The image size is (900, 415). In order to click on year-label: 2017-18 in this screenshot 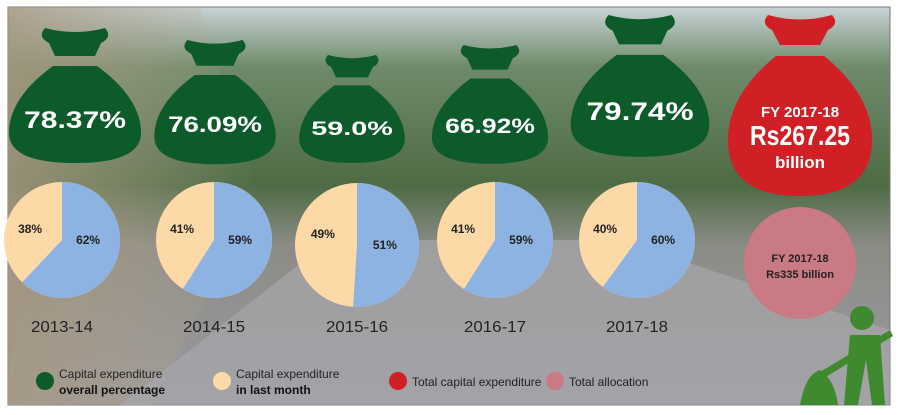, I will do `click(637, 327)`.